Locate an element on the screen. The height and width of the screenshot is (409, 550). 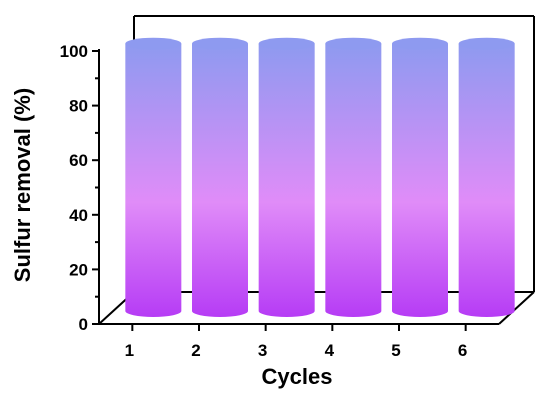
x-axis-title: Cycles is located at coordinates (297, 376).